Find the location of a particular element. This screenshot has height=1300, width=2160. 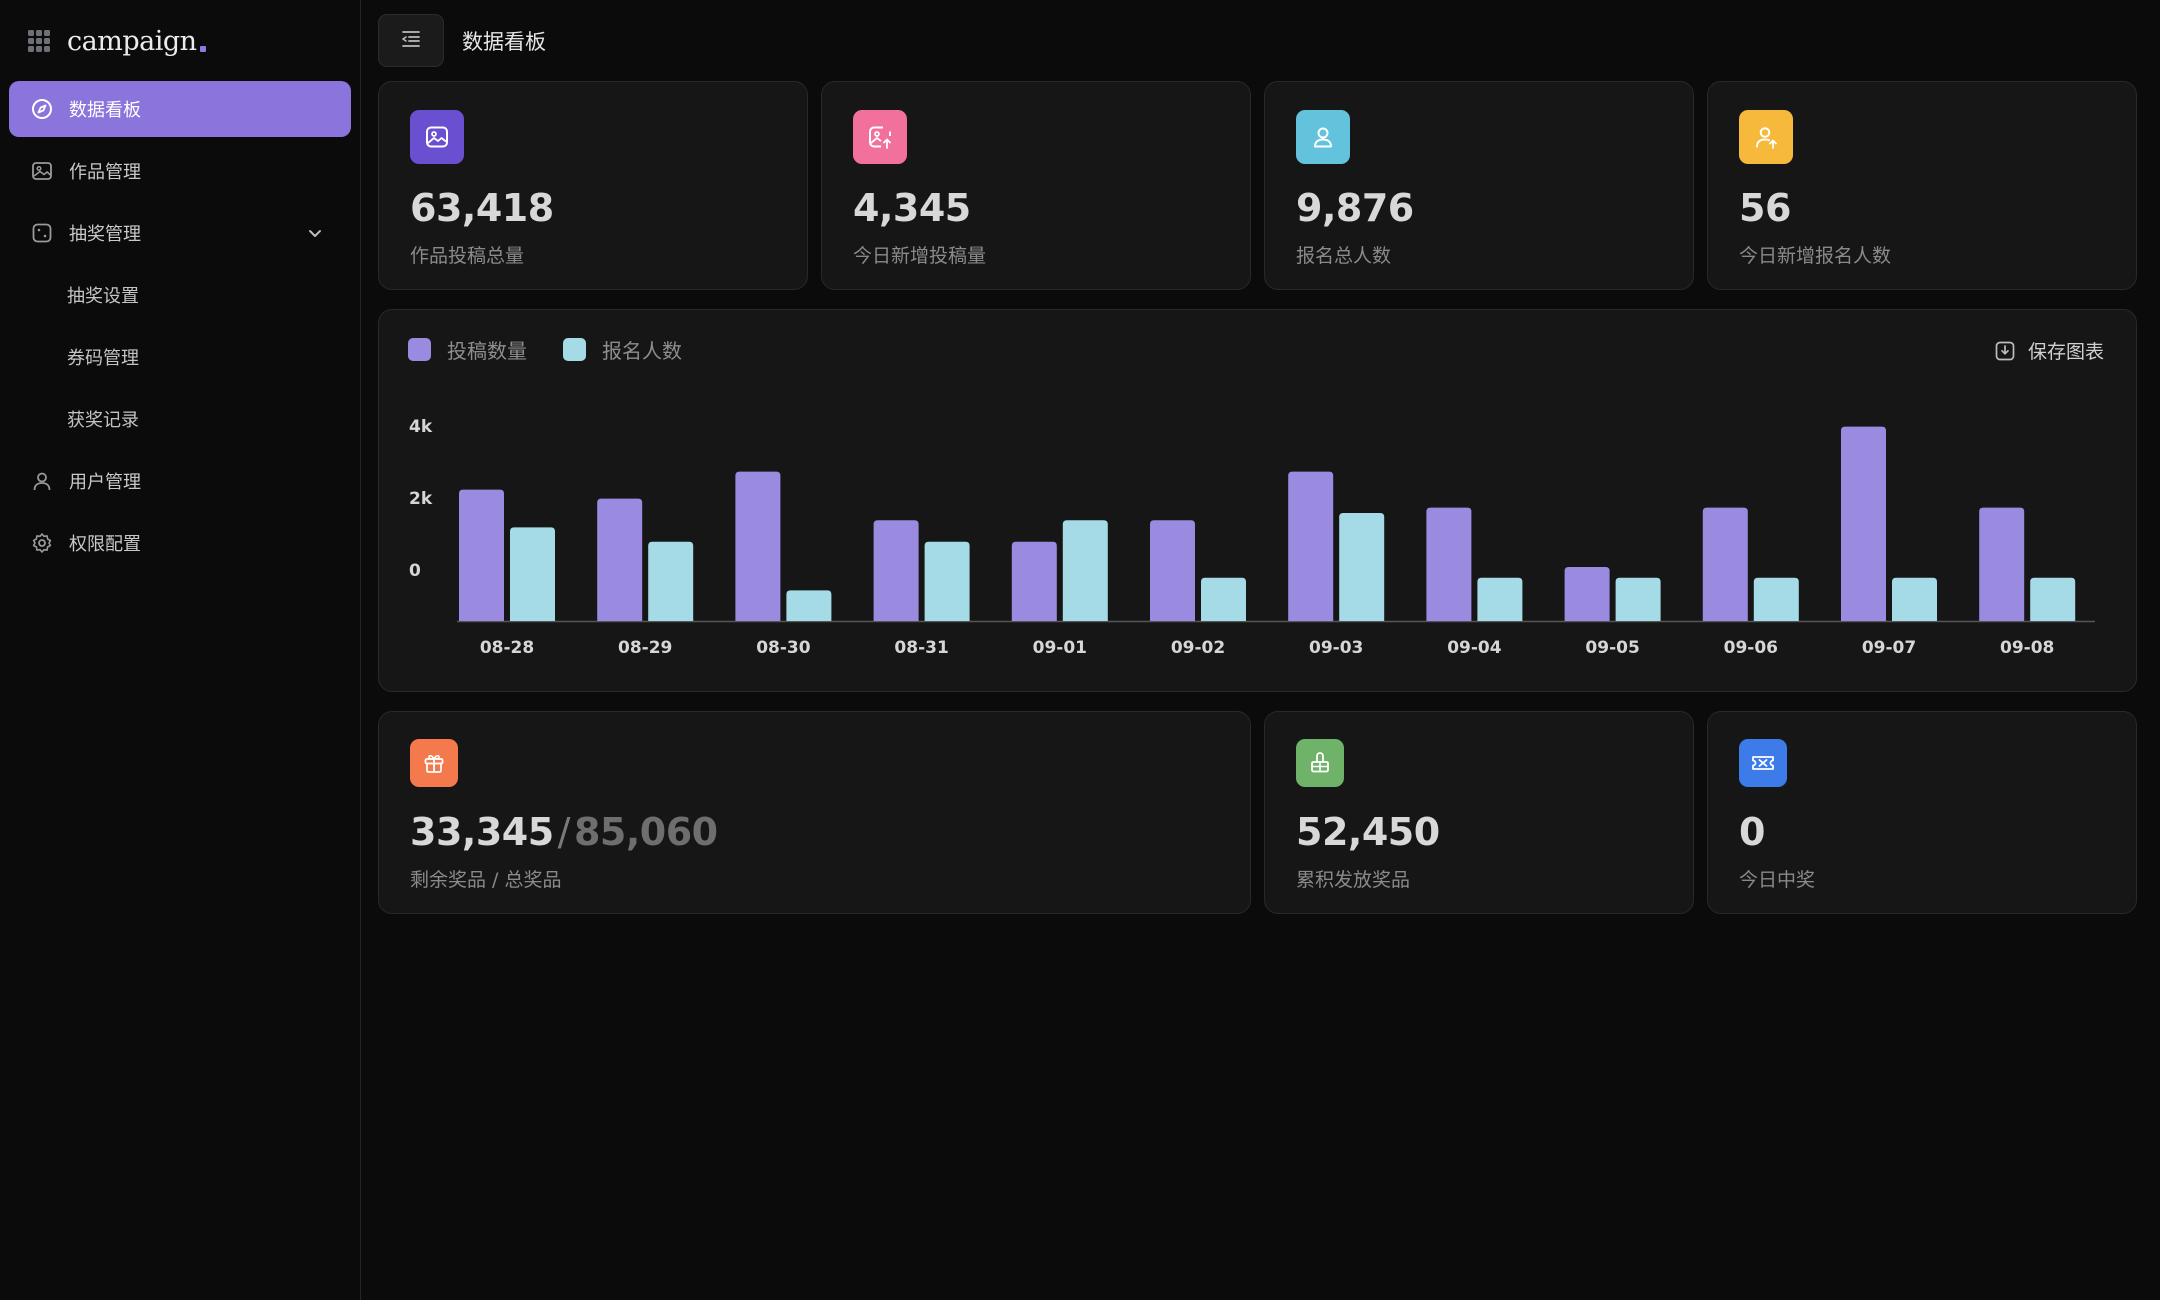

page-title: 数据看板 is located at coordinates (504, 42).